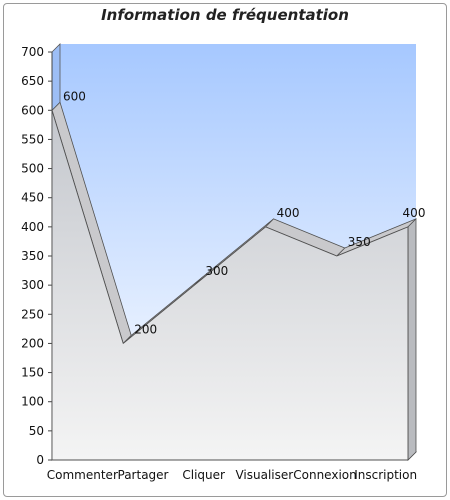  What do you see at coordinates (32, 52) in the screenshot?
I see `y-tick-label: 700` at bounding box center [32, 52].